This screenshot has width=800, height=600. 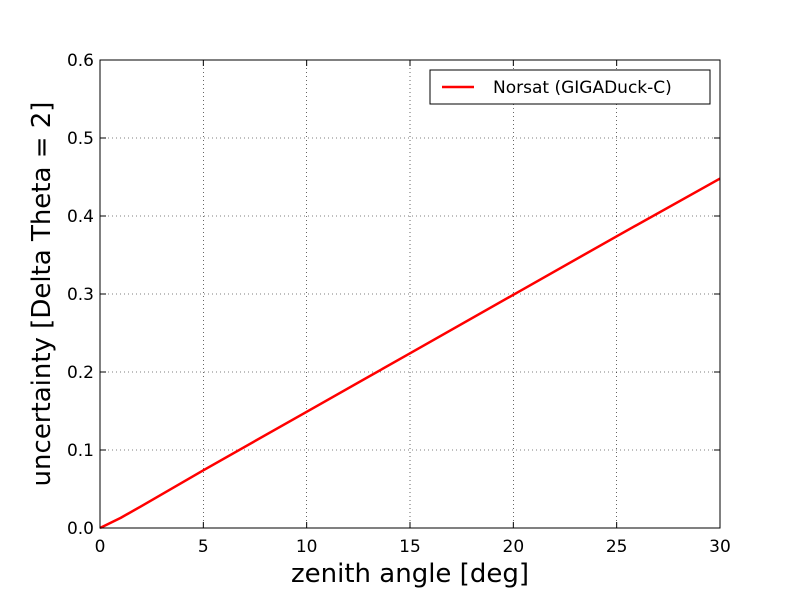 What do you see at coordinates (203, 547) in the screenshot?
I see `x-tick-label: 5` at bounding box center [203, 547].